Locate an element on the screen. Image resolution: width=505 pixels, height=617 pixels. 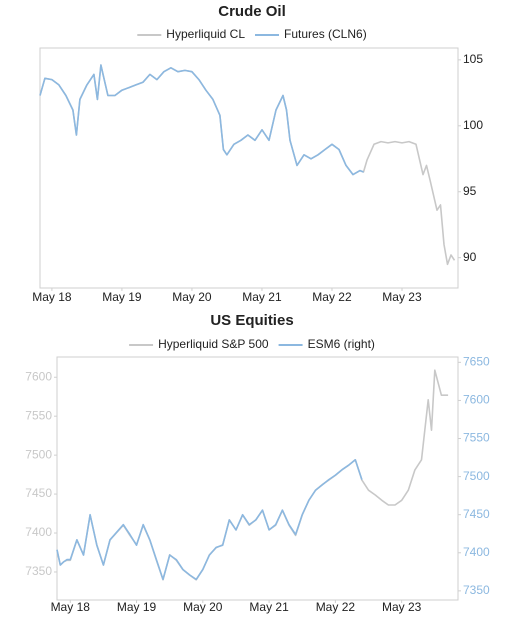
y-tick-label: 95 is located at coordinates (470, 191).